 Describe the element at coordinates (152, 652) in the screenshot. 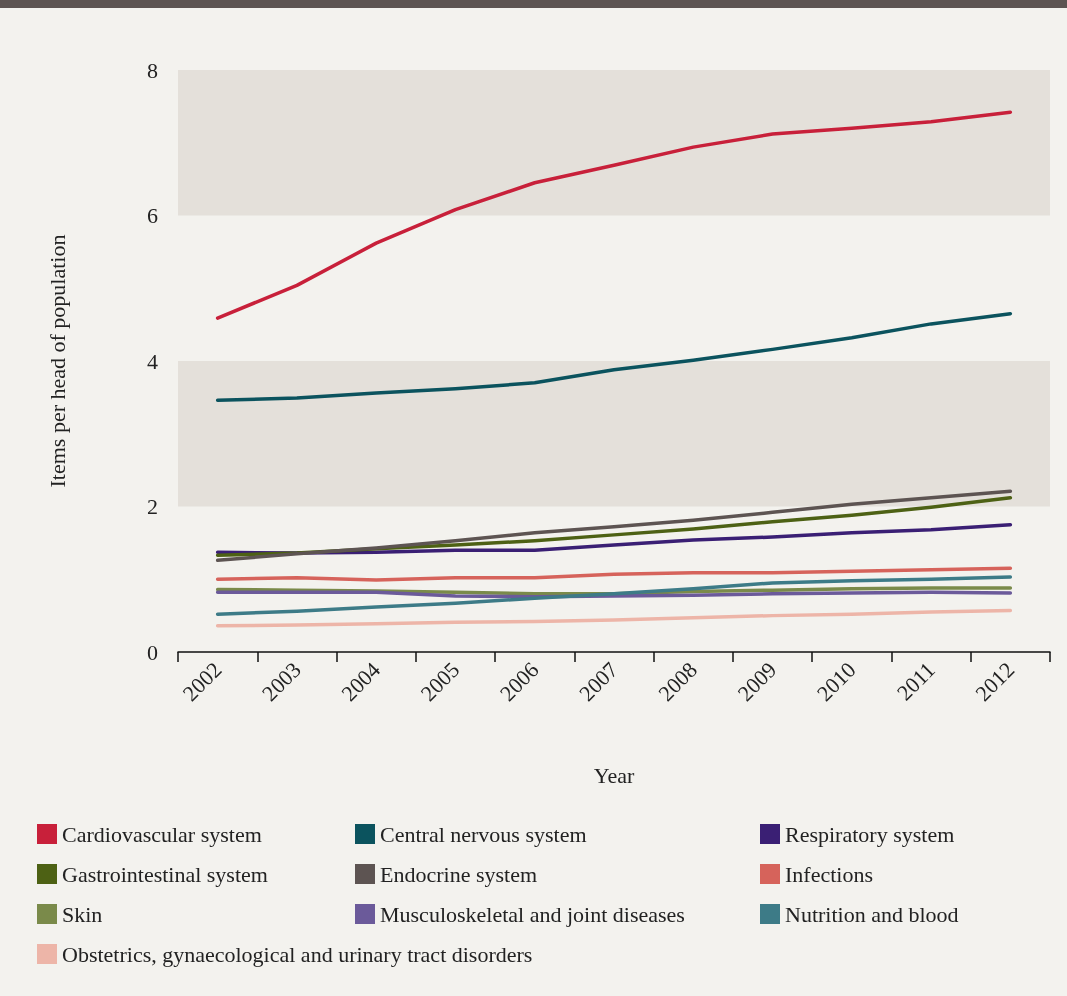

I see `y-tick-label: 0` at that location.